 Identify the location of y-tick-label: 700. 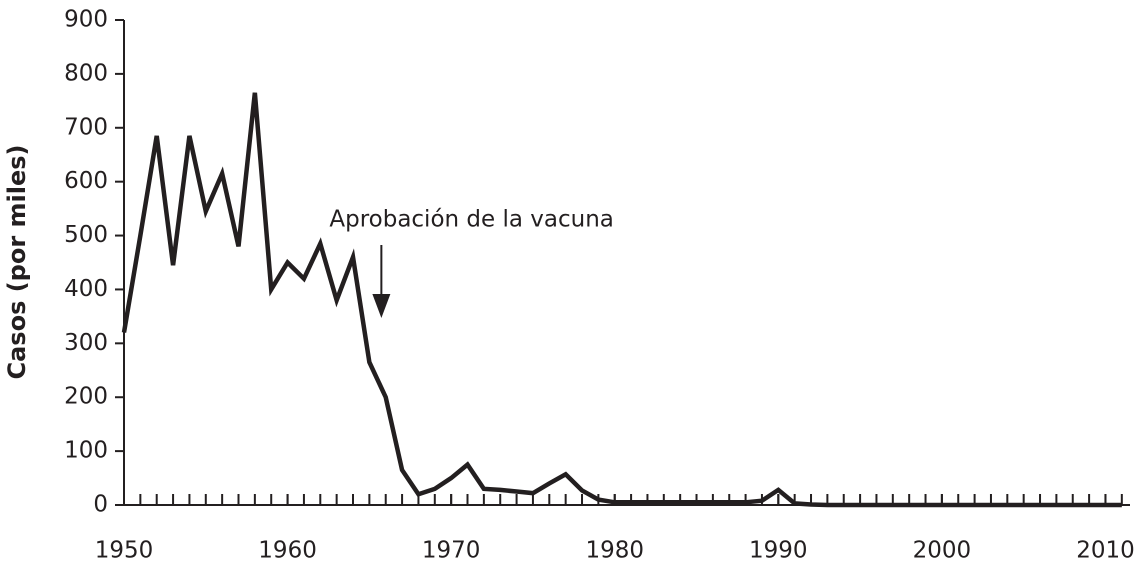
(86, 127).